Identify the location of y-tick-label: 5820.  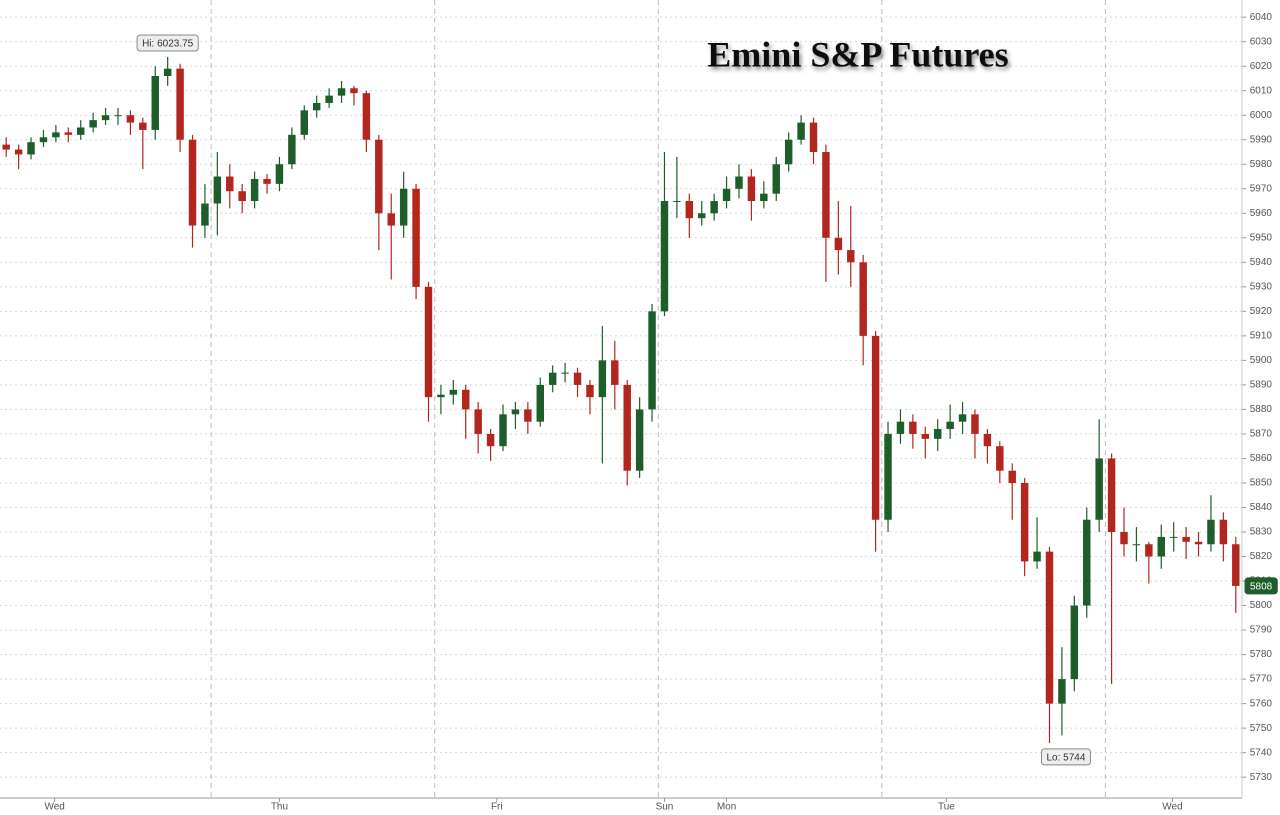
(1261, 556).